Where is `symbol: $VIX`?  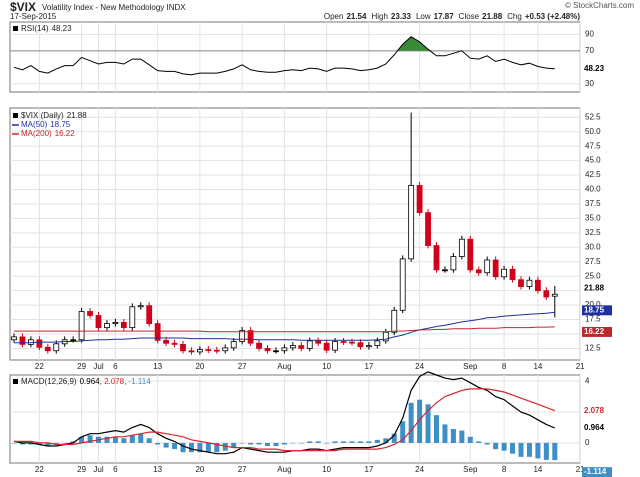 symbol: $VIX is located at coordinates (23, 7).